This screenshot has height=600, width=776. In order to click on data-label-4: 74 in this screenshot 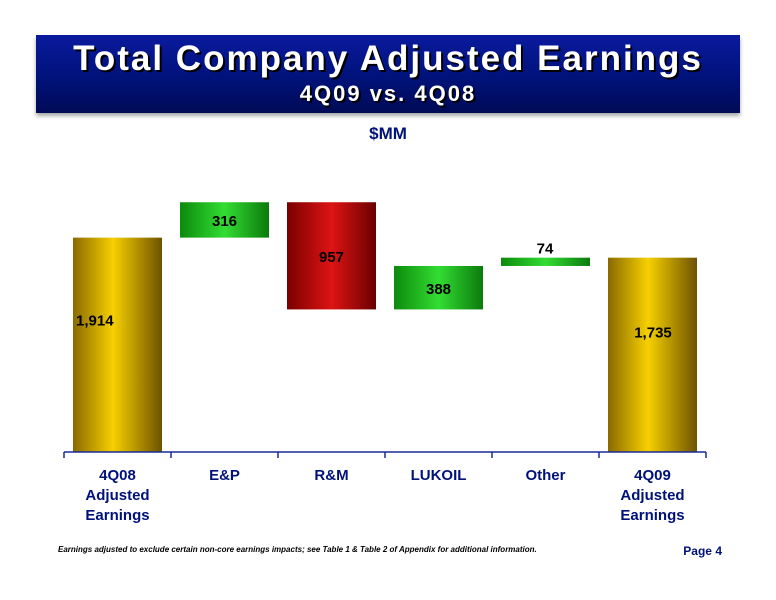, I will do `click(545, 249)`.